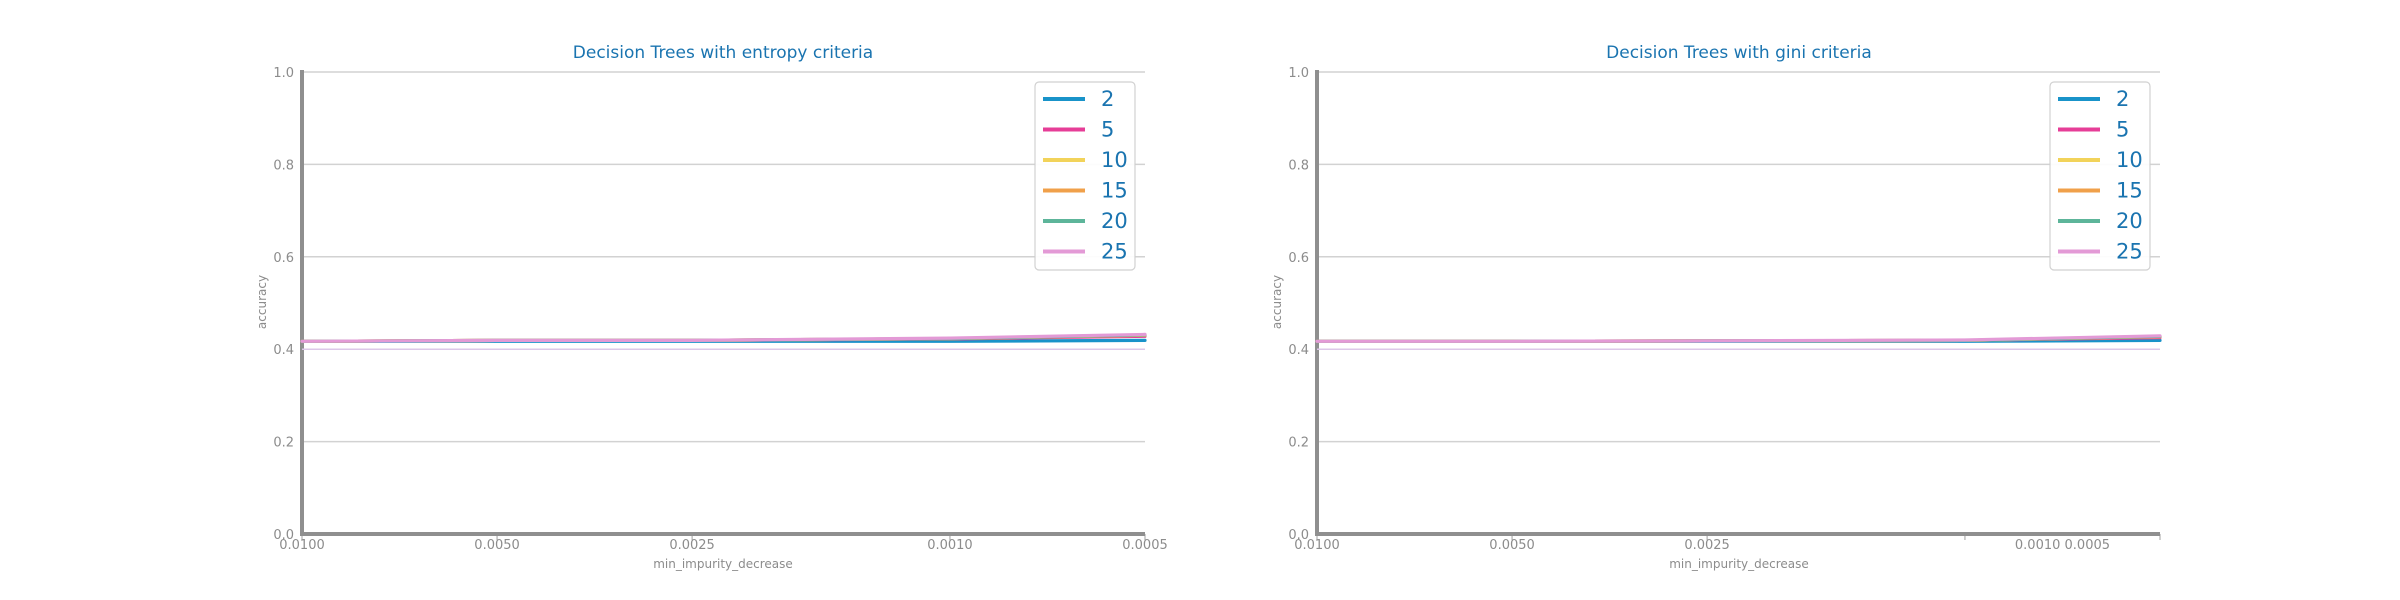  What do you see at coordinates (723, 53) in the screenshot?
I see `chart-title: Decision Trees with entropy criteria` at bounding box center [723, 53].